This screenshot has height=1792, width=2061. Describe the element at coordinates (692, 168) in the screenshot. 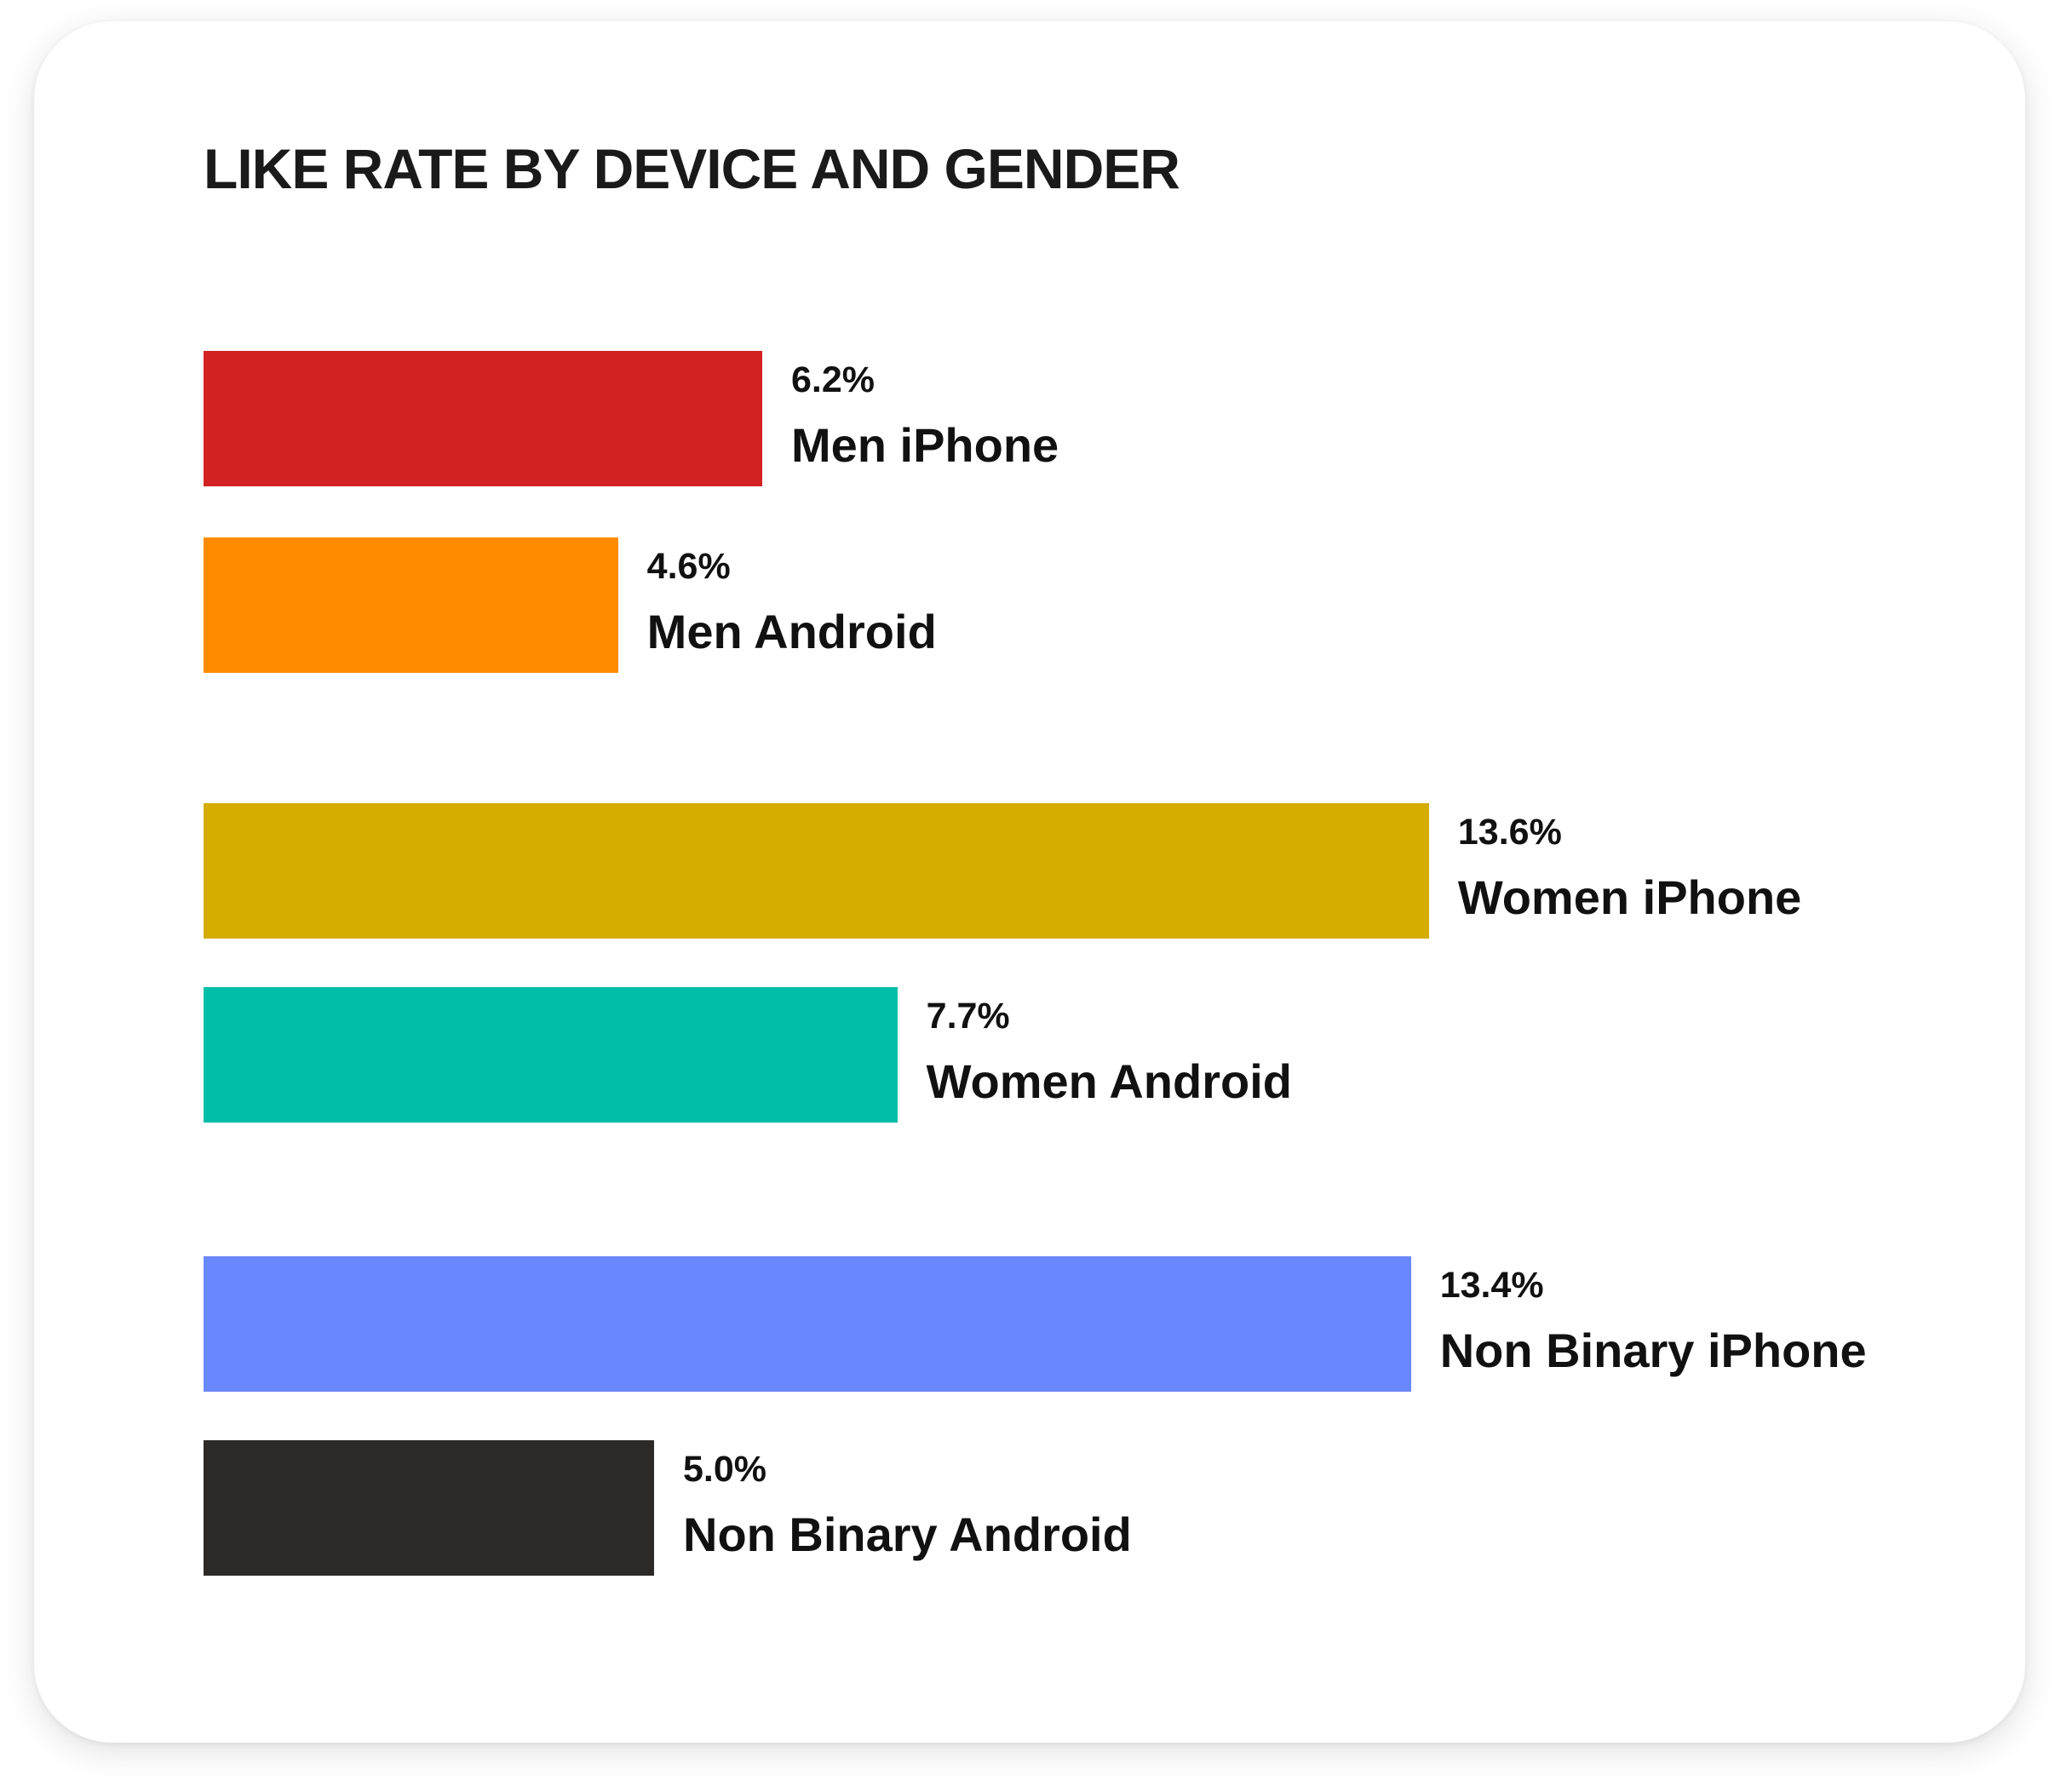

I see `chart-title: LIKE RATE BY DEVICE AND GENDER` at that location.